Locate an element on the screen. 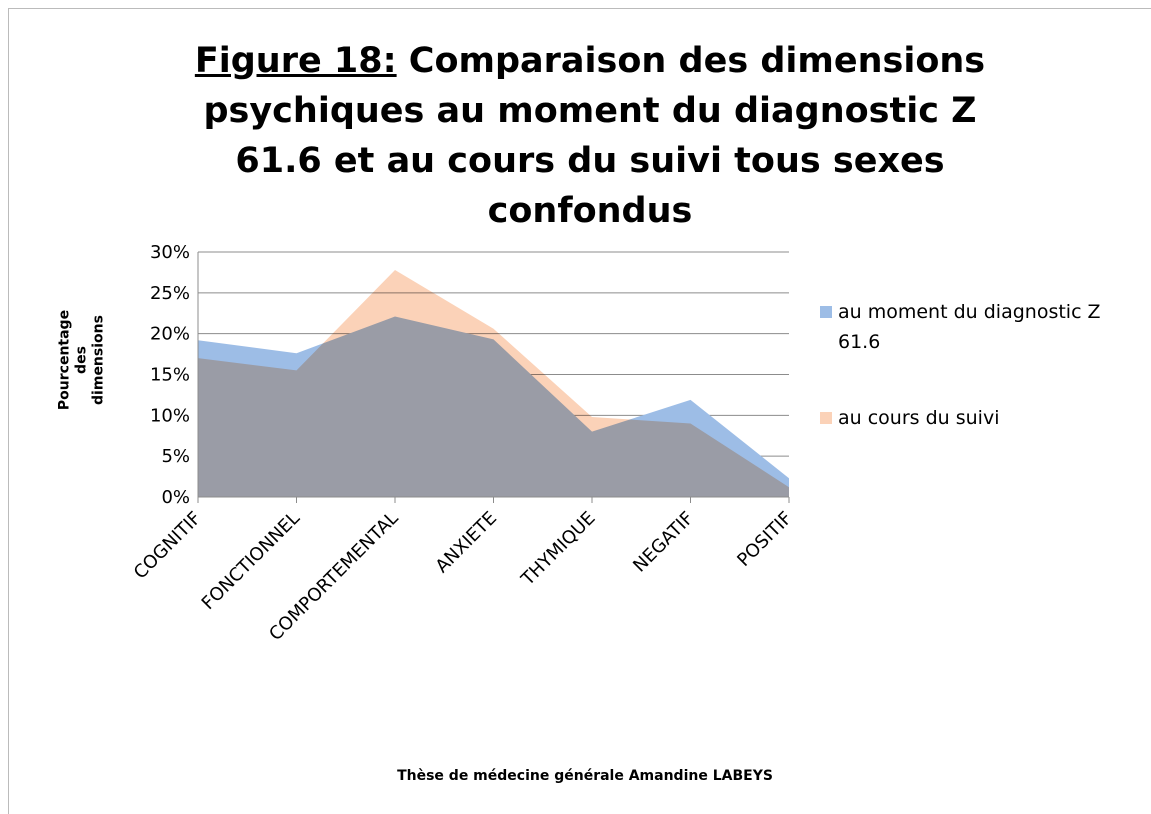  legend-item: au cours du suivi is located at coordinates (980, 418).